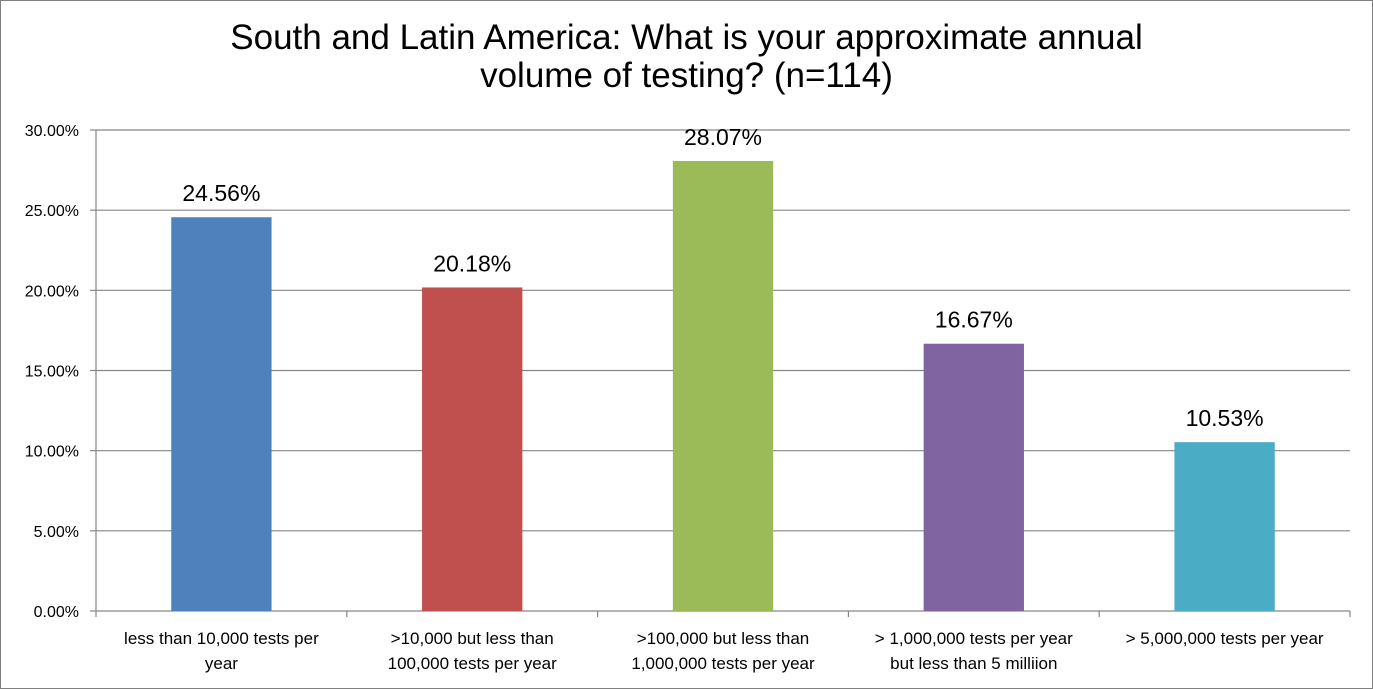 This screenshot has width=1373, height=689. Describe the element at coordinates (974, 638) in the screenshot. I see `x-category-label: > 1,000,000 tests per year` at that location.